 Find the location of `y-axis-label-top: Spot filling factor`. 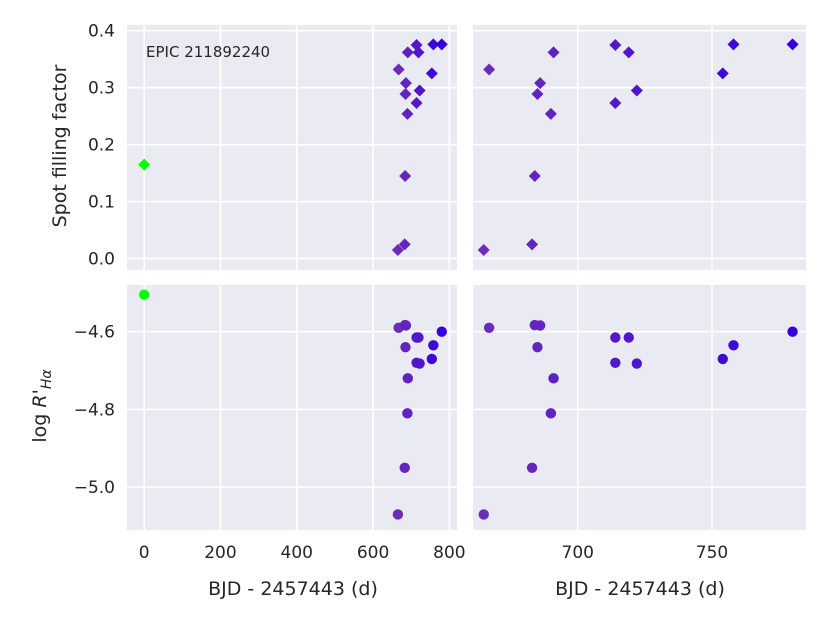

y-axis-label-top: Spot filling factor is located at coordinates (60, 145).